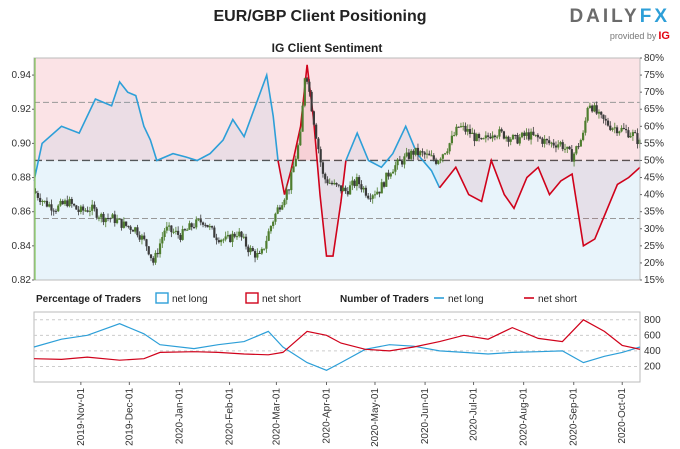 This screenshot has height=449, width=680. I want to click on x-axis-tick: 2020-May-01, so click(375, 417).